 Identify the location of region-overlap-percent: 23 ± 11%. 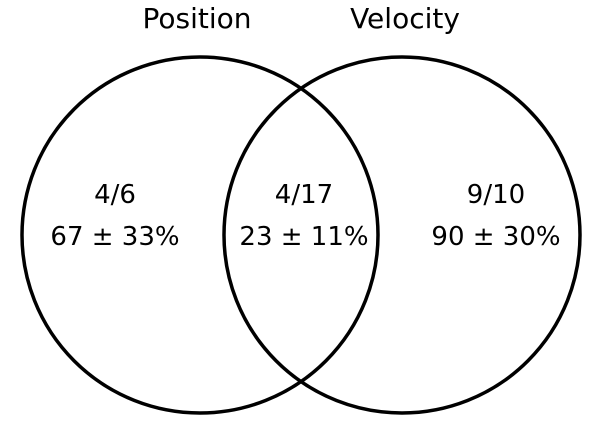
(303, 237).